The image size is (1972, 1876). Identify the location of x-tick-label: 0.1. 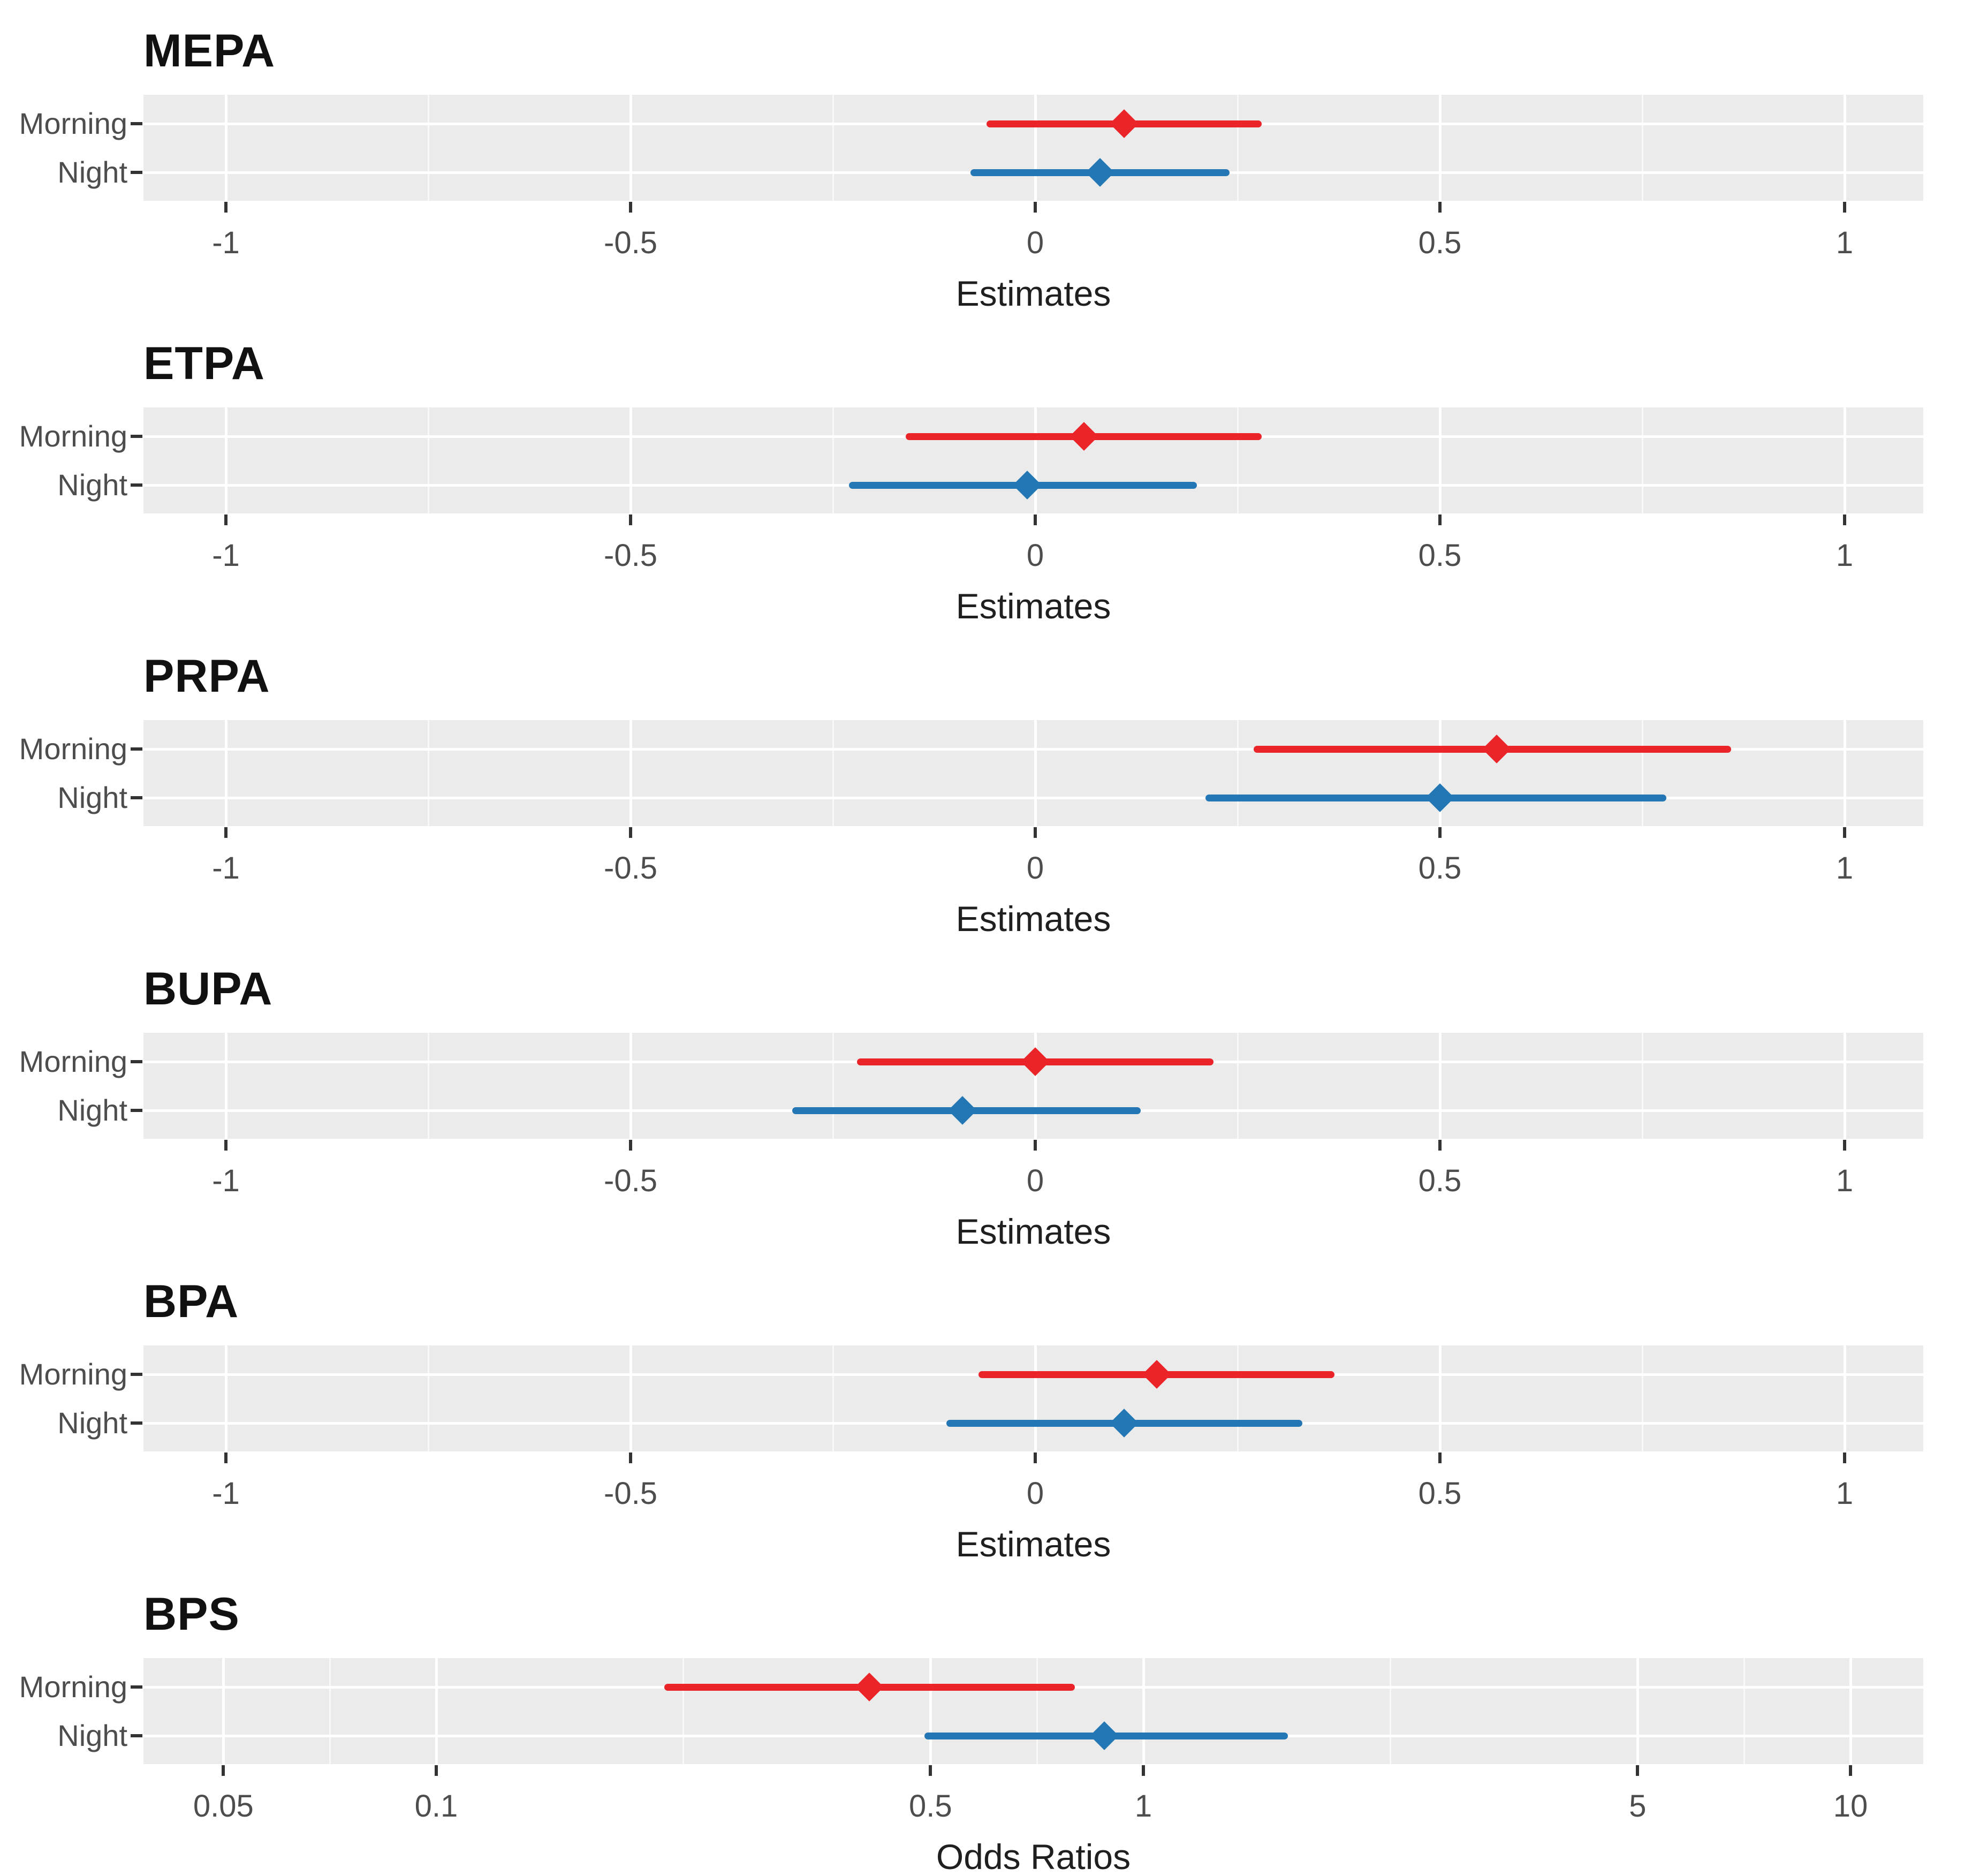
(436, 1806).